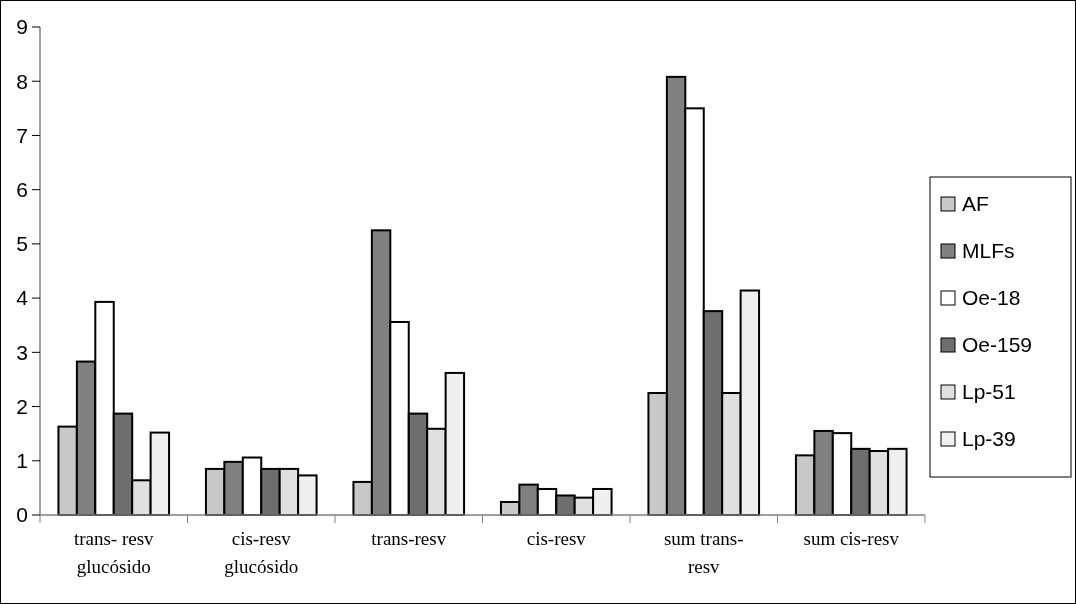  Describe the element at coordinates (22, 461) in the screenshot. I see `y-tick-label: 1` at that location.